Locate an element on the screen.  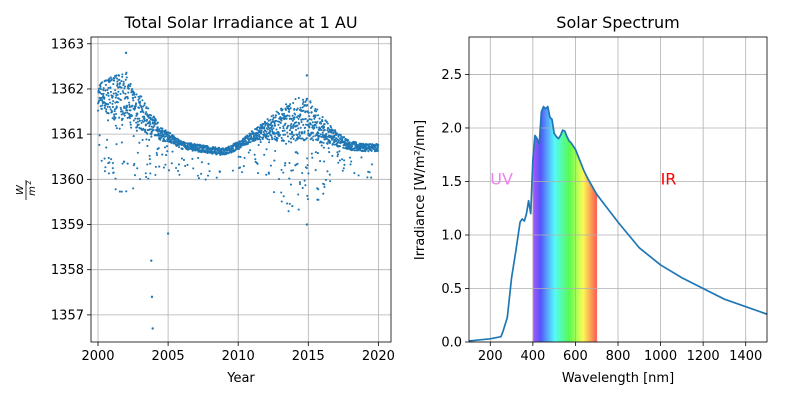
tsi-title: Total Solar Irradiance at 1 AU is located at coordinates (240, 22).